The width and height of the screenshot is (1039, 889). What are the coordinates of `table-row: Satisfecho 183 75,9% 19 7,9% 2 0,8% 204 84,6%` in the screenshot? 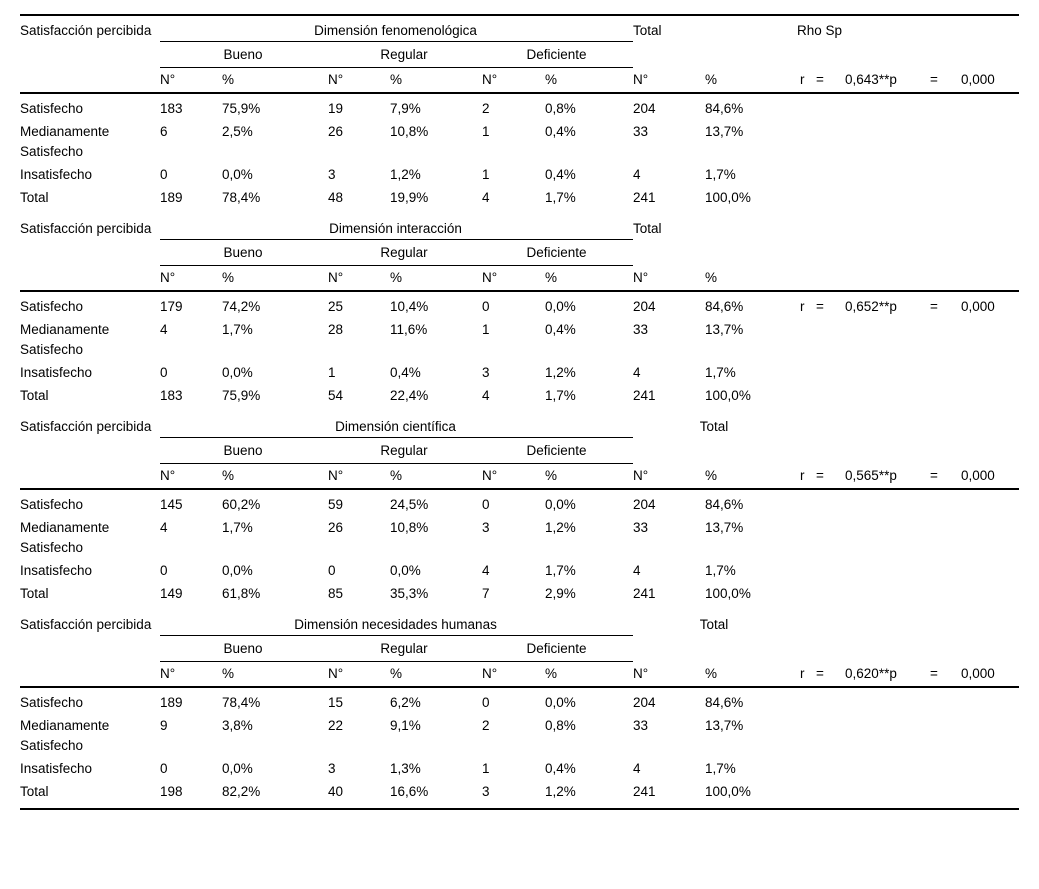 It's located at (519, 107).